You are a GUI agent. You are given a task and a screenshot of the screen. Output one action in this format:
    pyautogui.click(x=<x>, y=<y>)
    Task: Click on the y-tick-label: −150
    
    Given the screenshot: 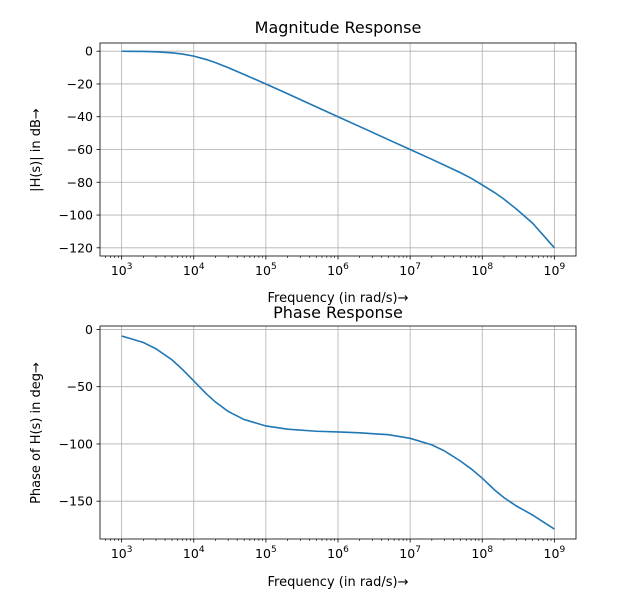 What is the action you would take?
    pyautogui.click(x=76, y=501)
    